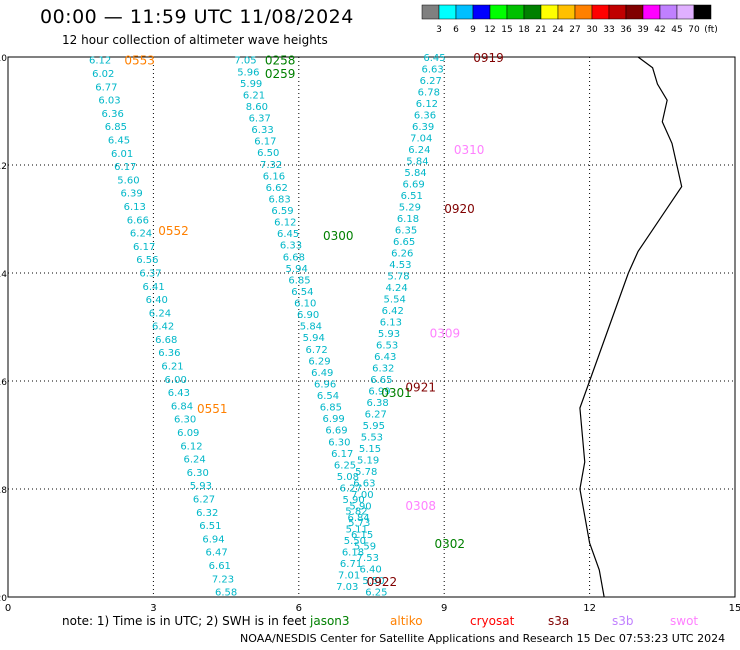 The image size is (740, 650). I want to click on swh-value-label: 6.62, so click(277, 188).